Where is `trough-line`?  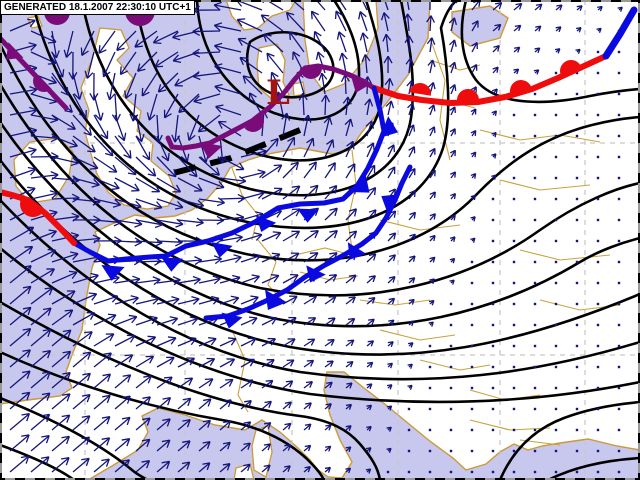 trough-line is located at coordinates (231, 153).